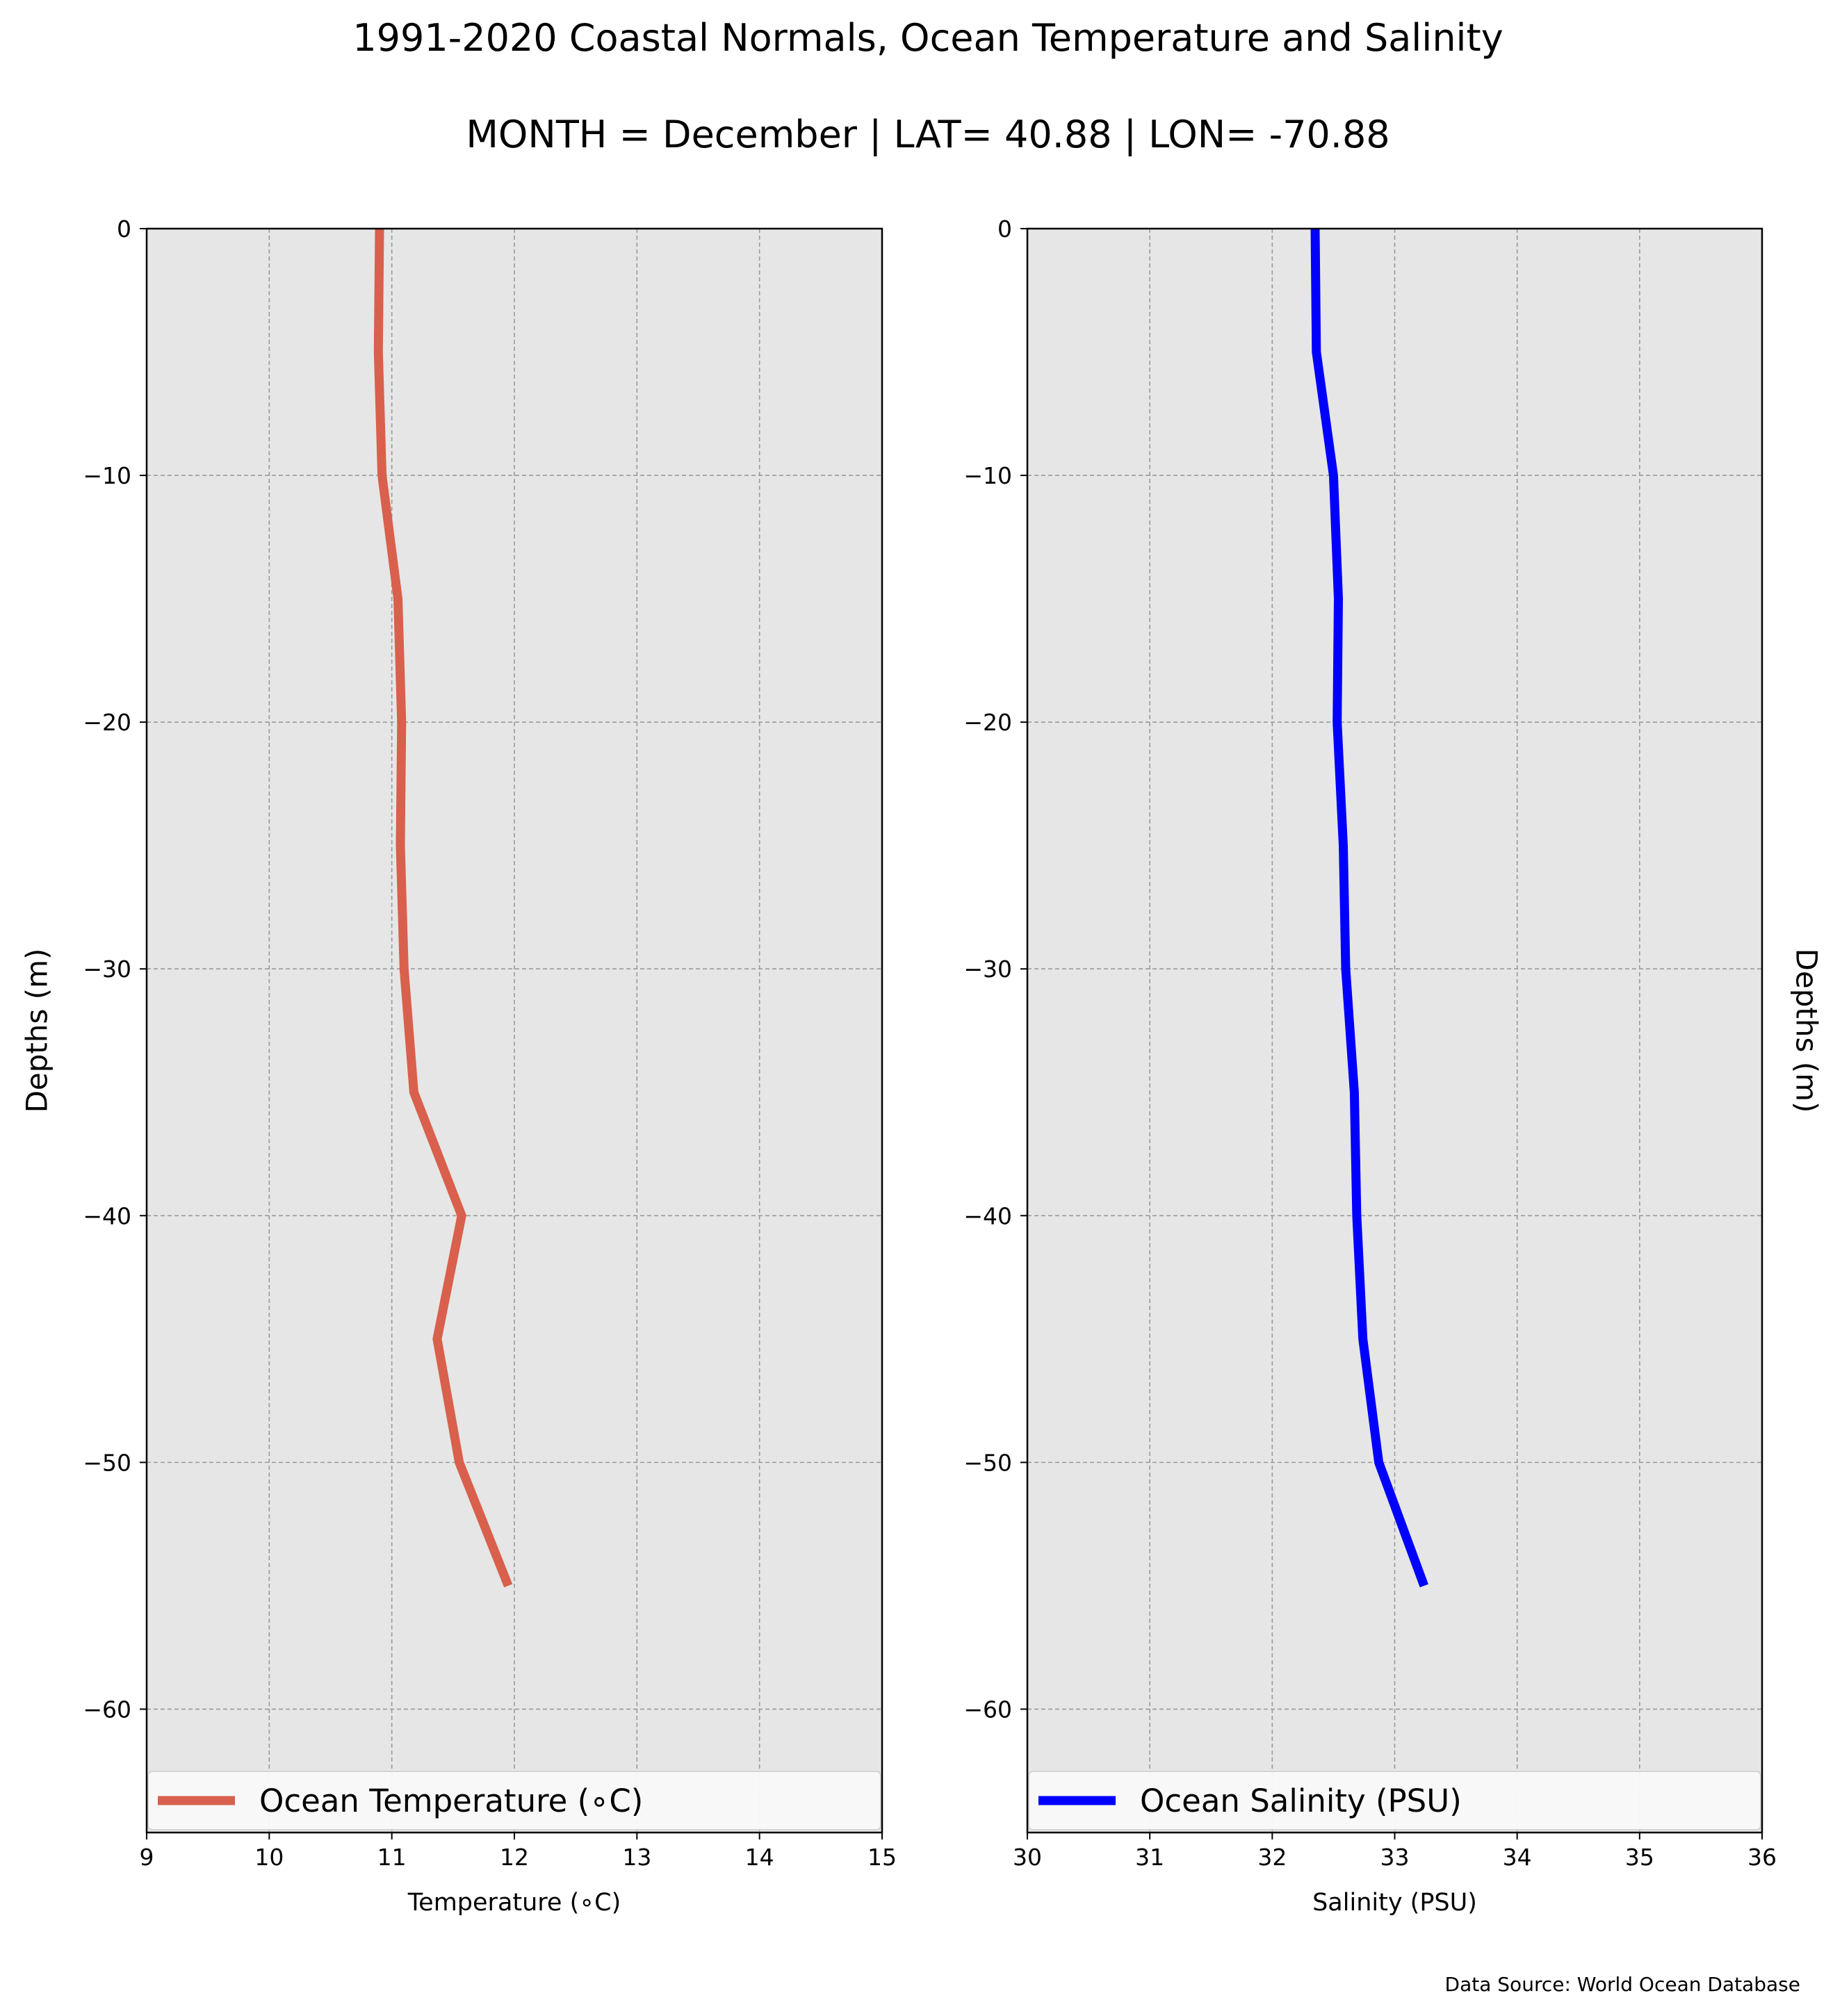  What do you see at coordinates (269, 1858) in the screenshot?
I see `x-tick-label: 10` at bounding box center [269, 1858].